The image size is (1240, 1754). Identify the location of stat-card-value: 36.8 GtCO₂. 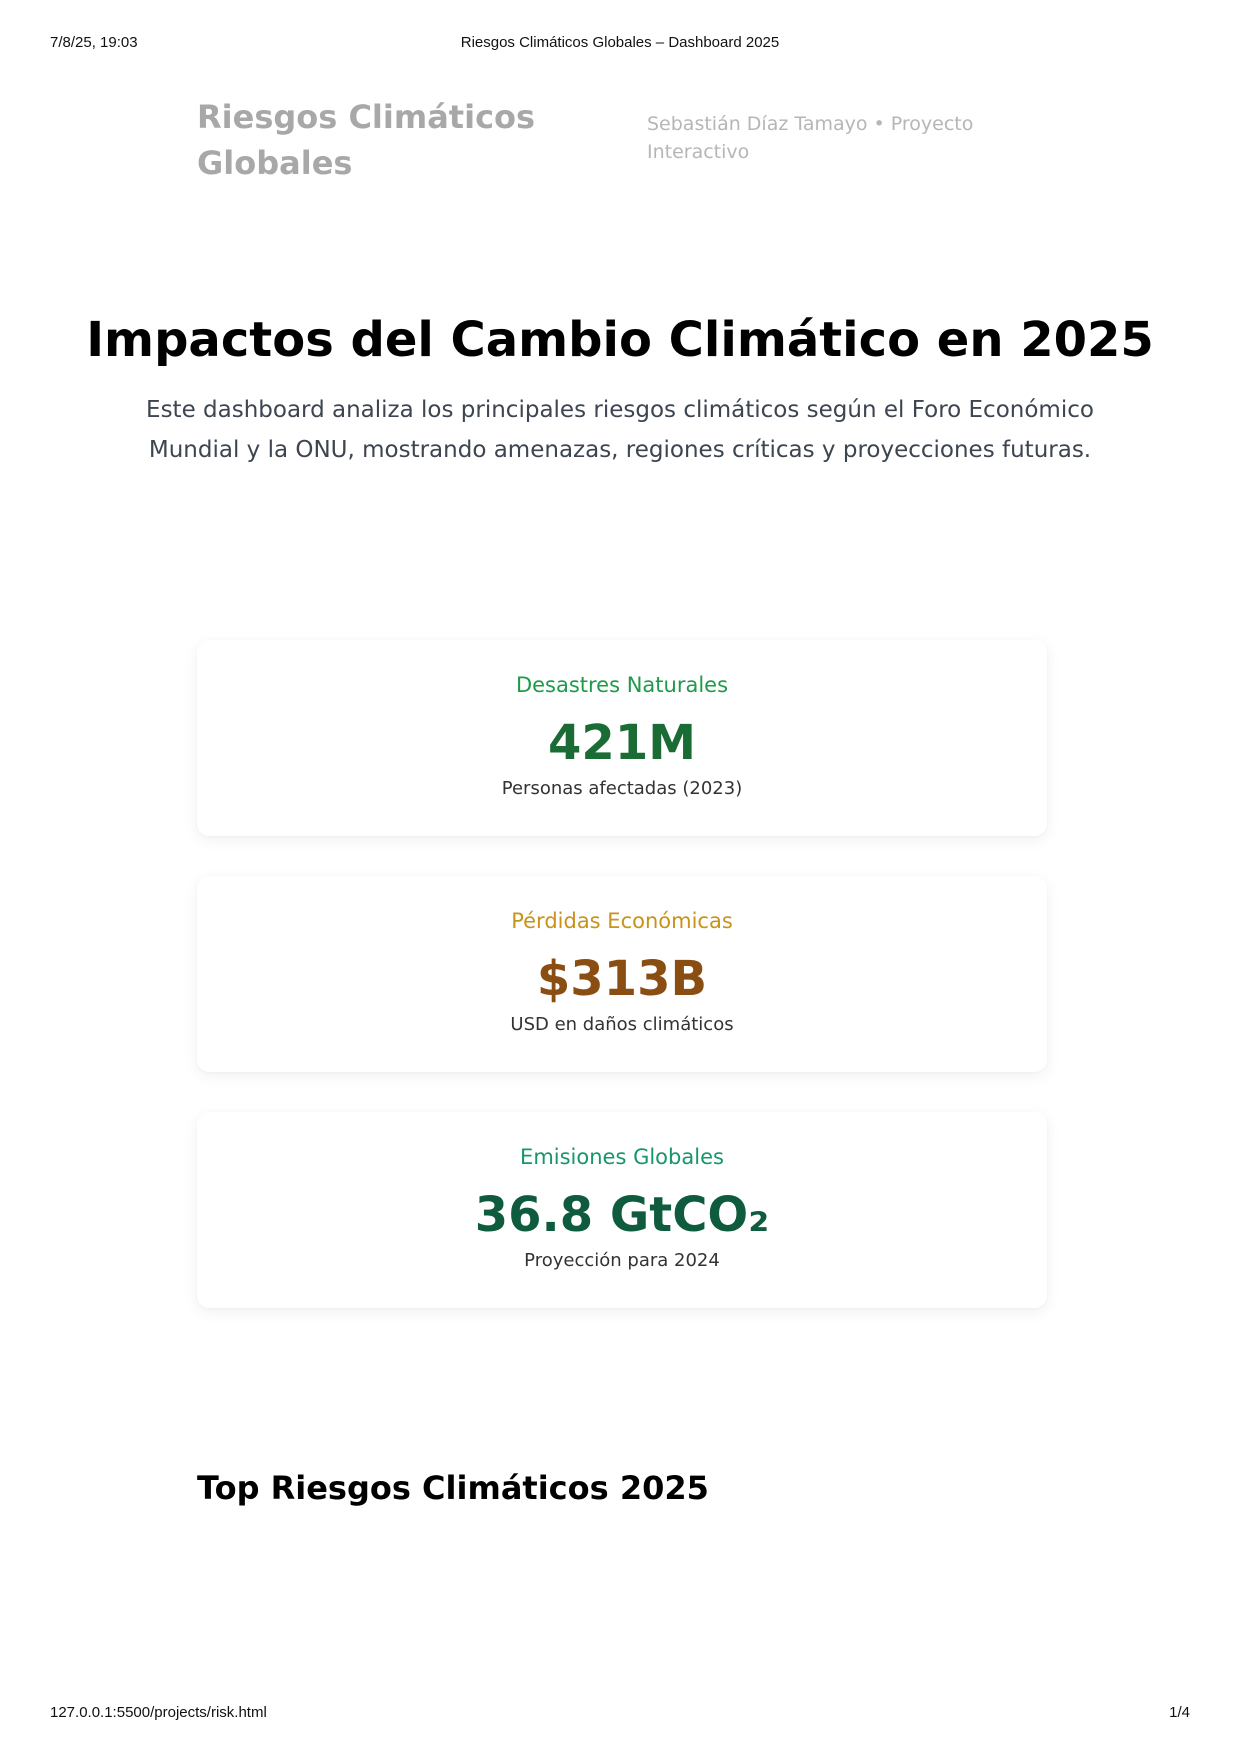
(622, 1215).